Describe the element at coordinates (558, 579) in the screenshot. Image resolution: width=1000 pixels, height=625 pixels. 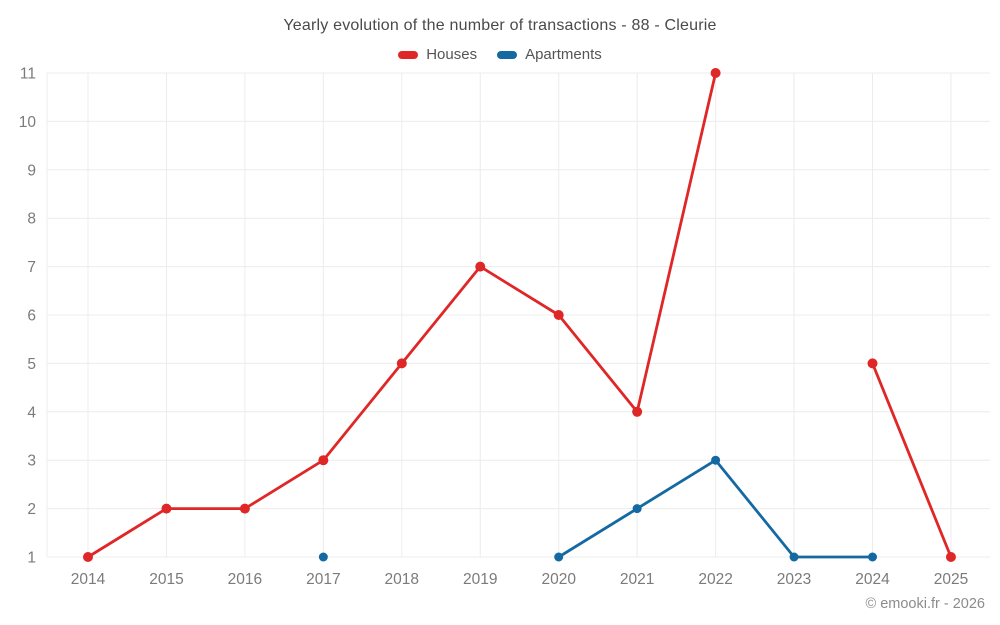
I see `x-tick-label: 2020` at that location.